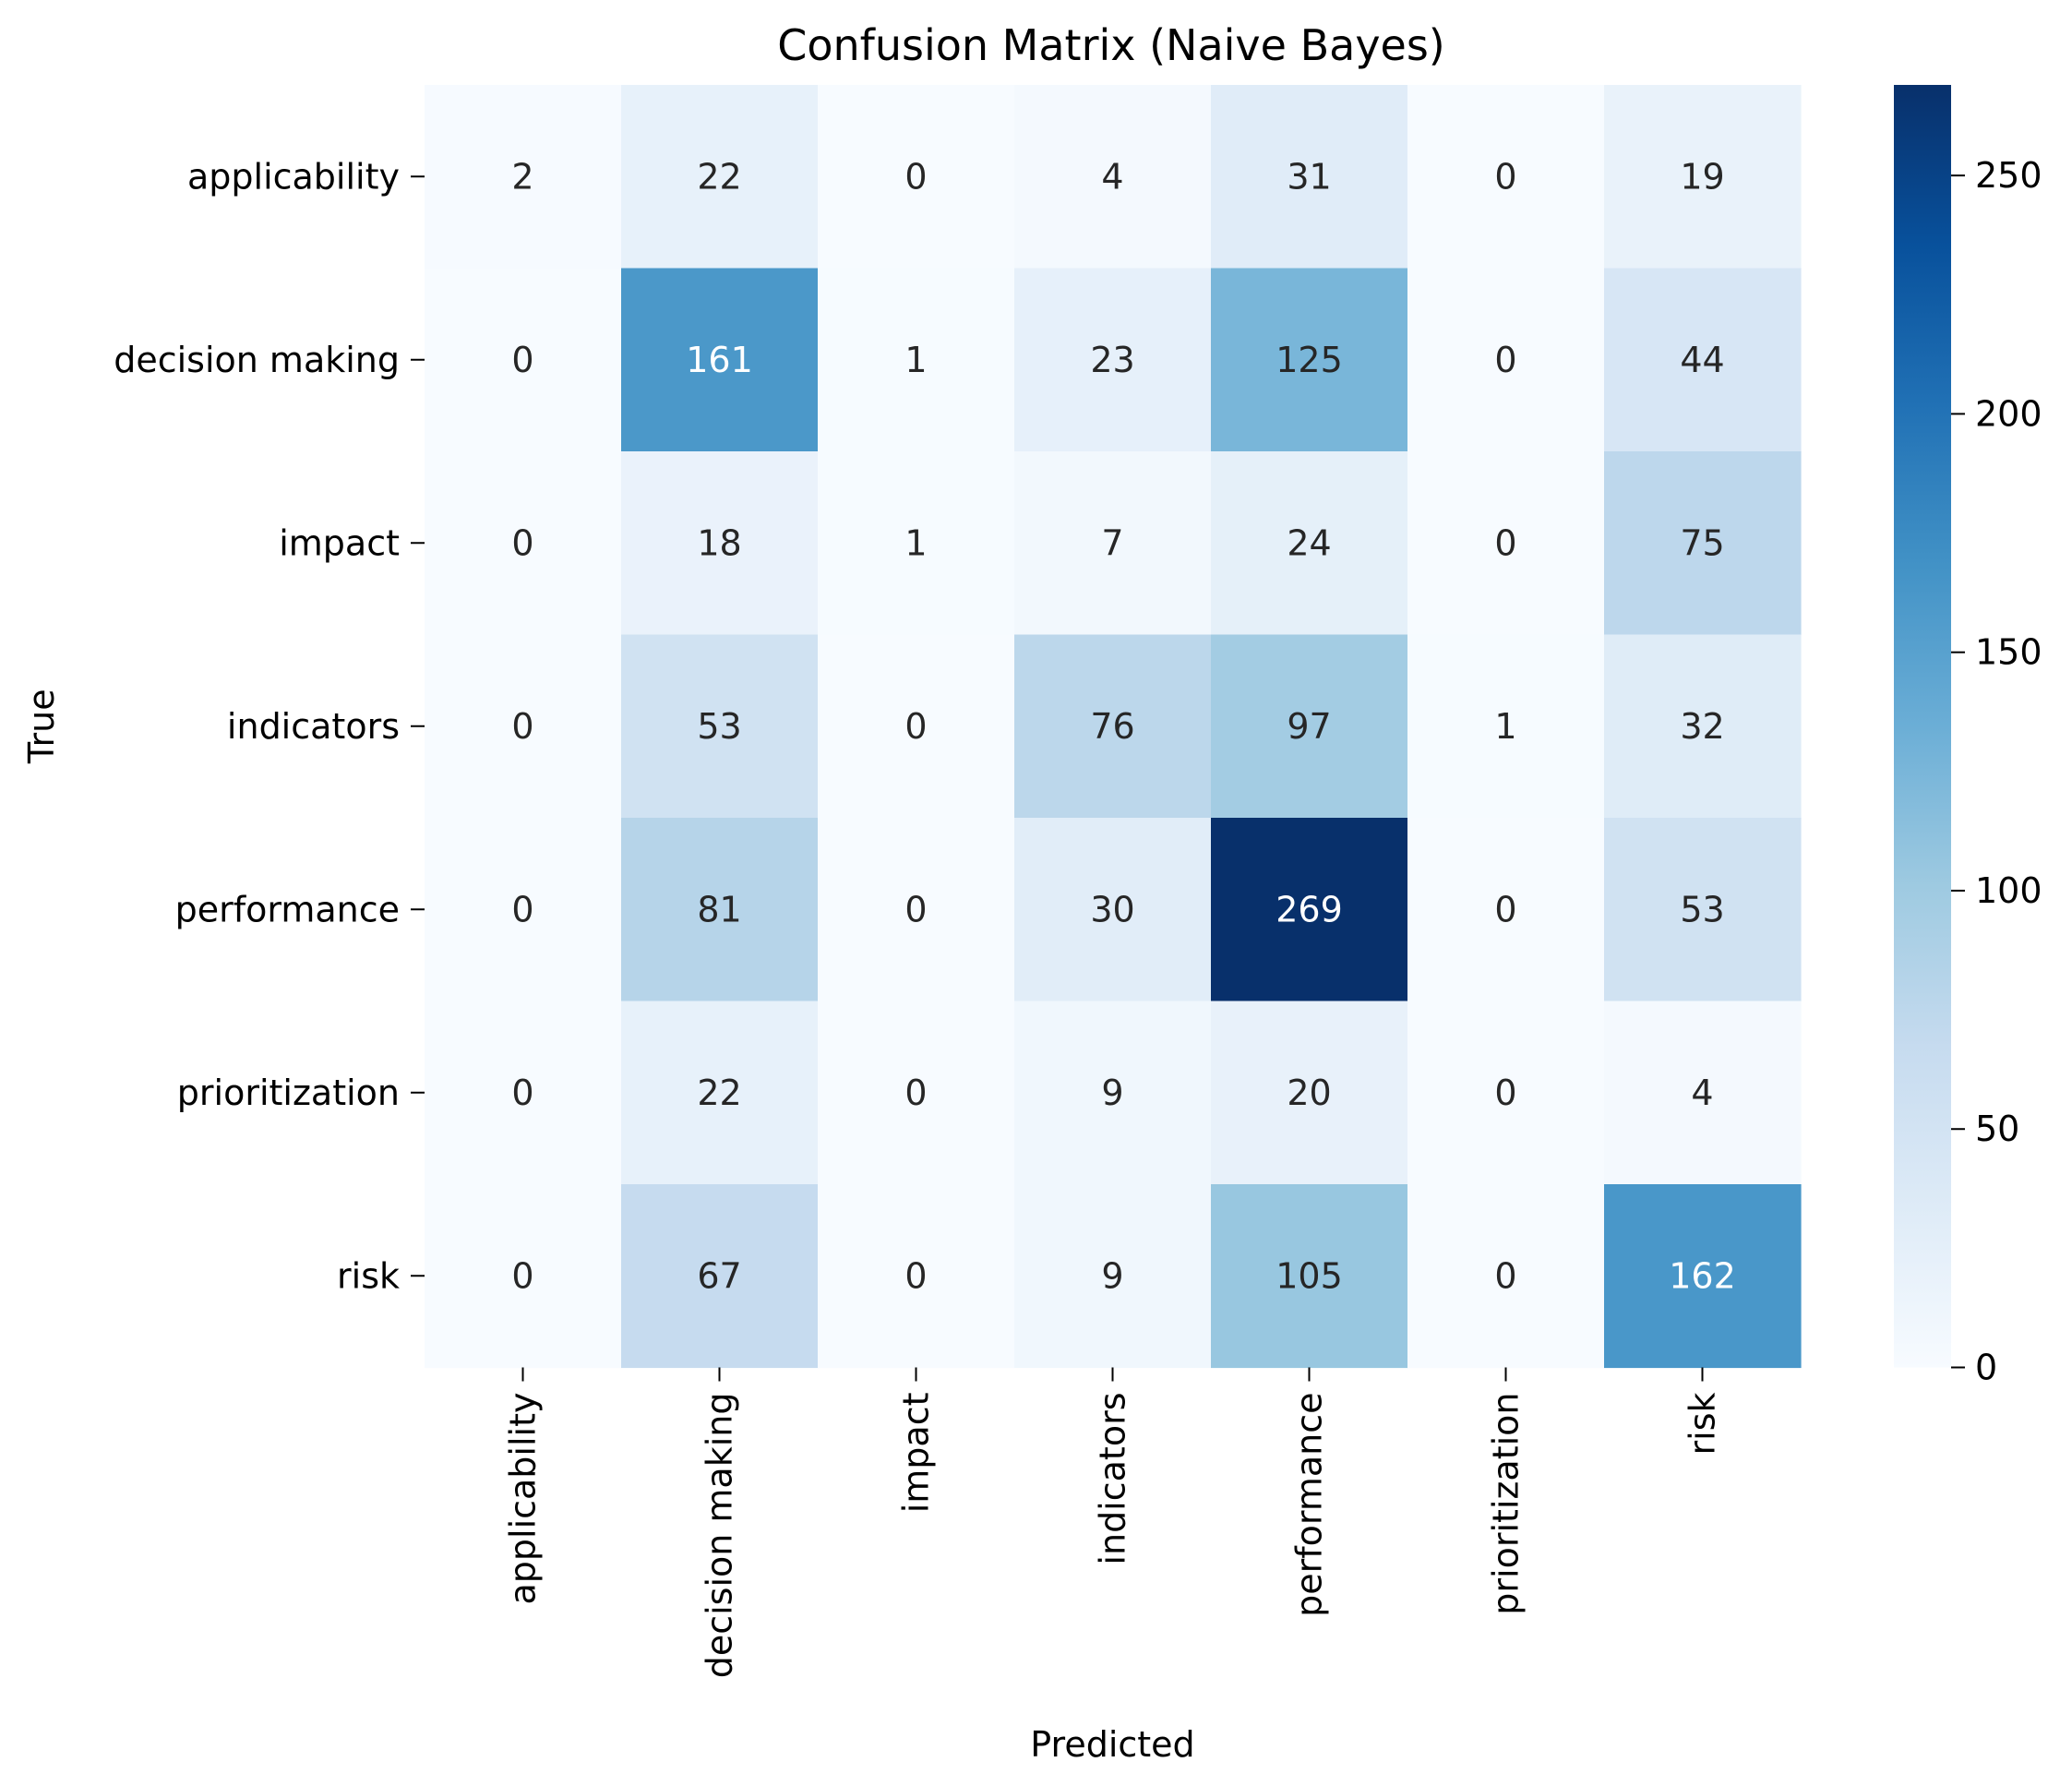  I want to click on y-tick-label: applicability, so click(294, 176).